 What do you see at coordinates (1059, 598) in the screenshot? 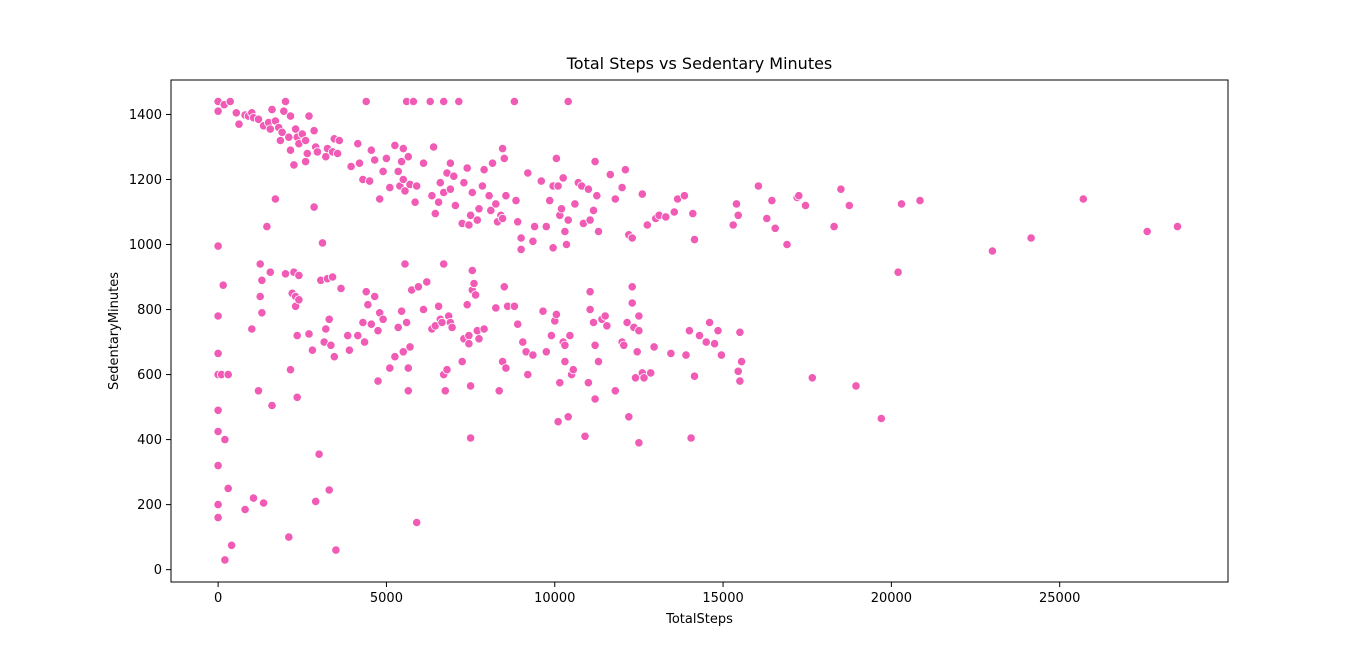
I see `x-tick-label: 25000` at bounding box center [1059, 598].